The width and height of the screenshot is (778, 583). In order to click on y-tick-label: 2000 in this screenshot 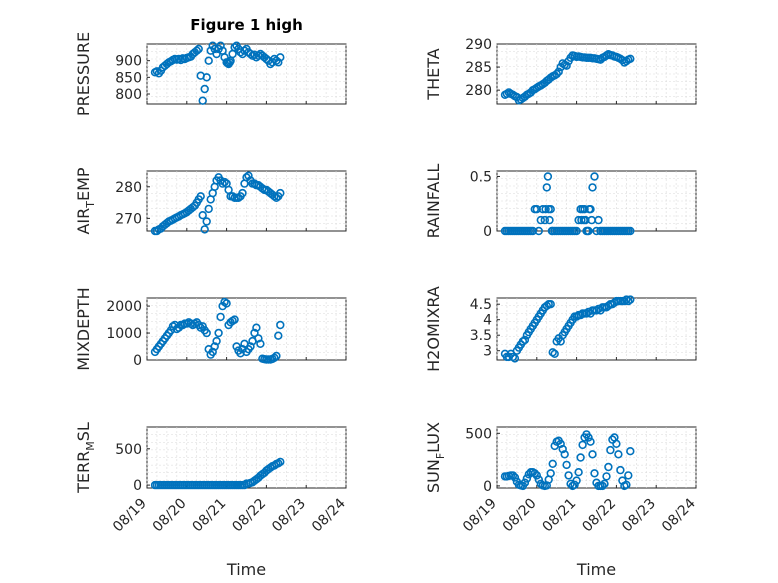, I will do `click(124, 307)`.